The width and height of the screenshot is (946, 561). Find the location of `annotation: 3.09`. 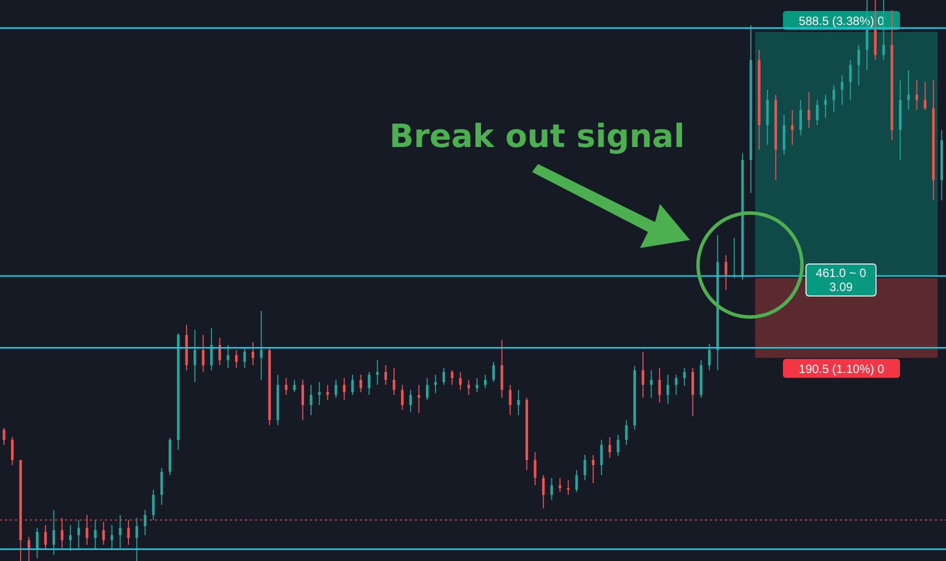

annotation: 3.09 is located at coordinates (841, 287).